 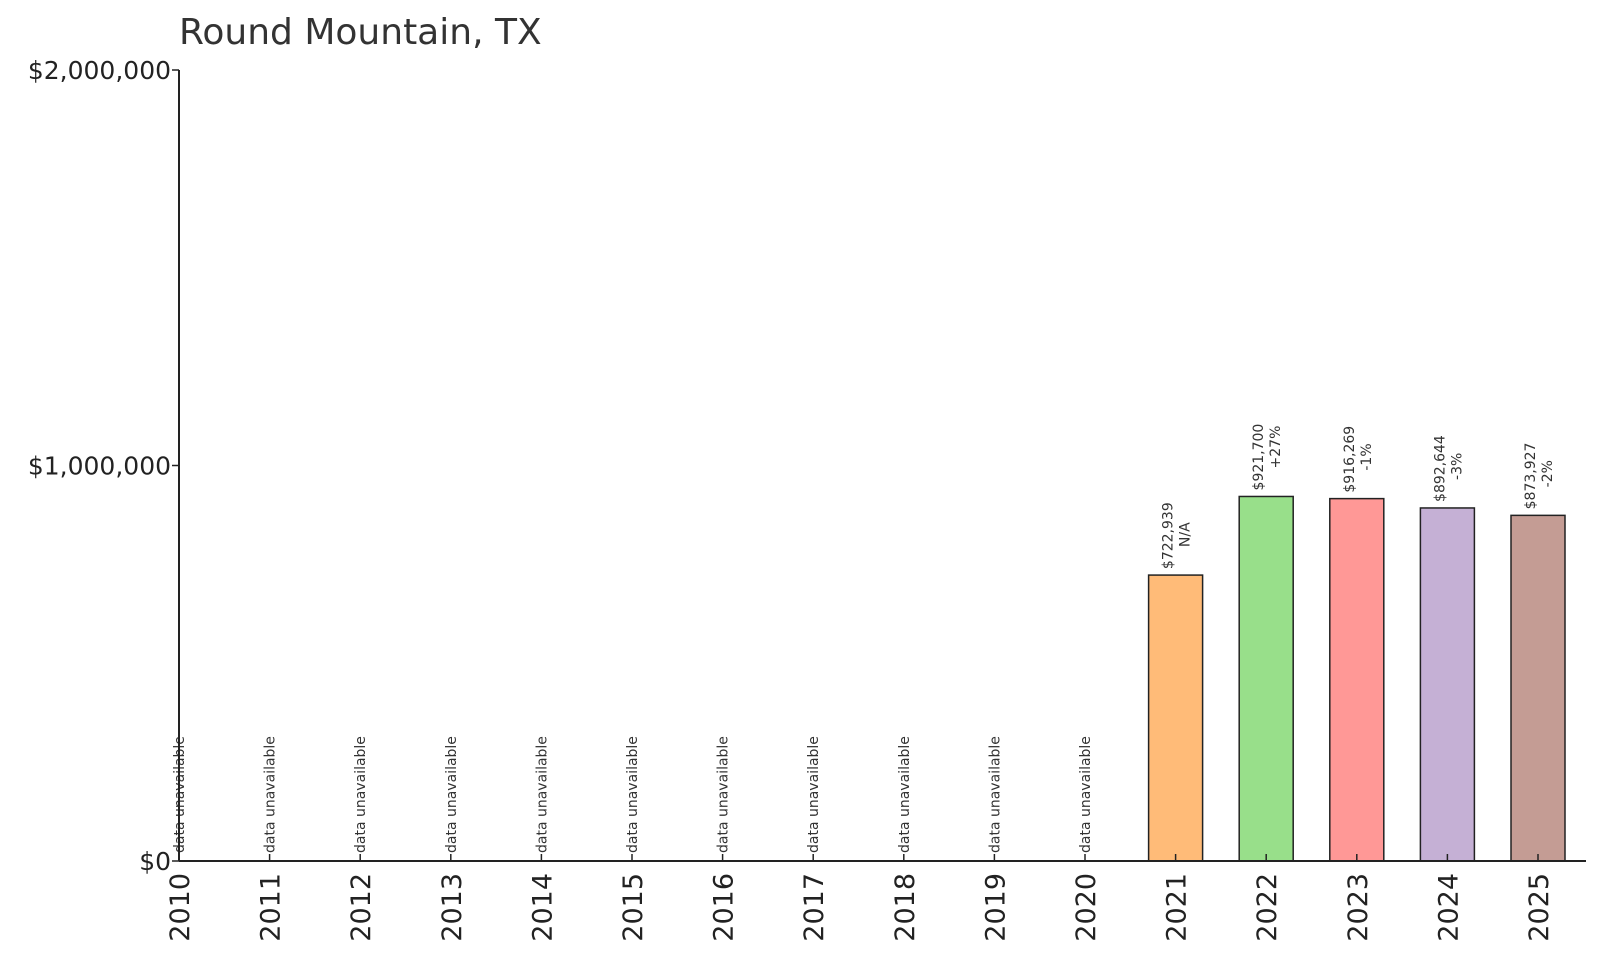 I want to click on change-label-2025: -2%, so click(x=1548, y=473).